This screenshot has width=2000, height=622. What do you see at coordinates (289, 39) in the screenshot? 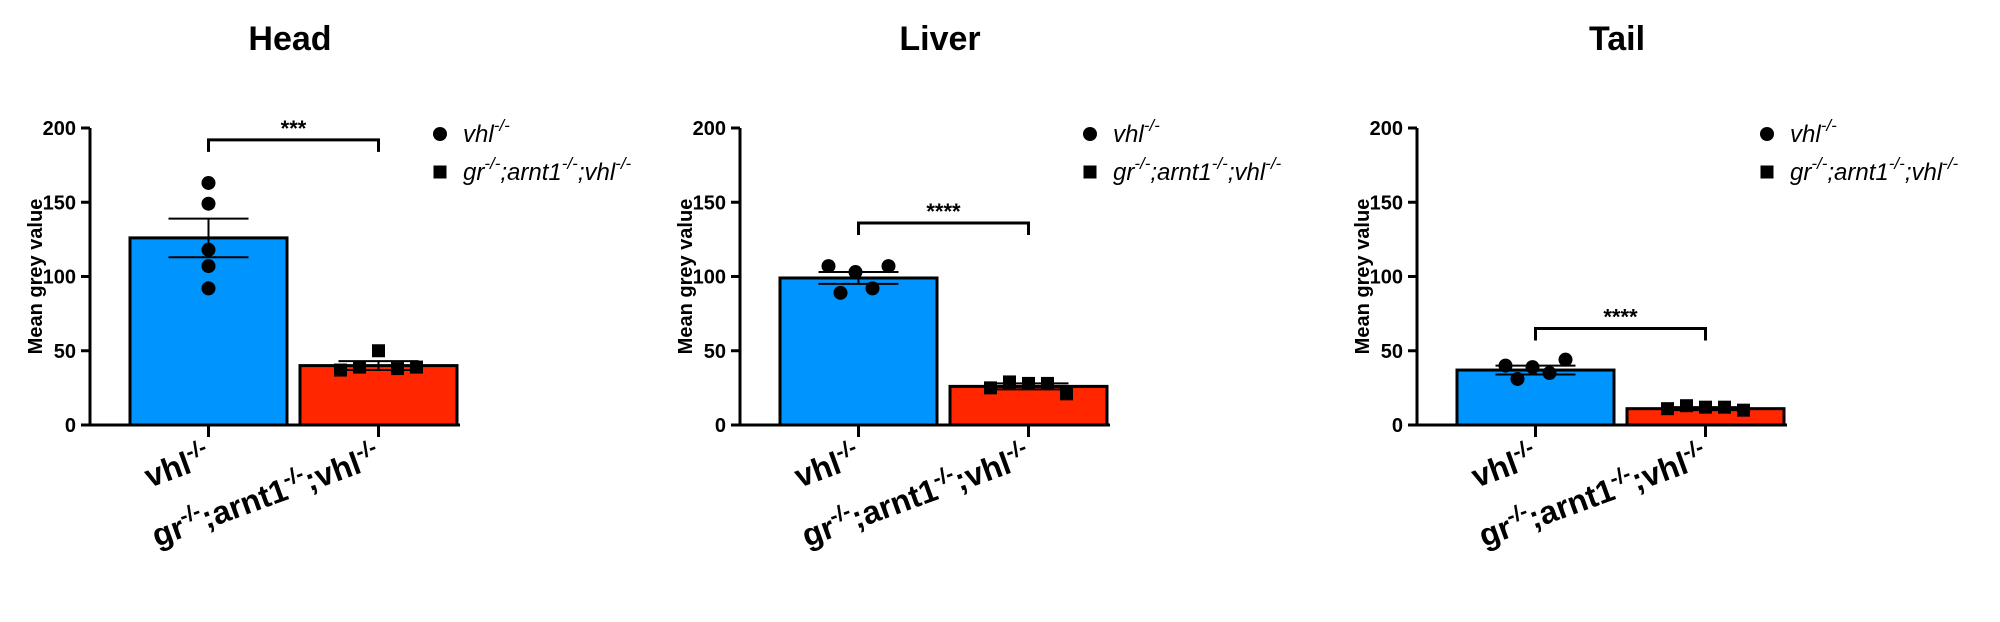
I see `chart-title: Head` at bounding box center [289, 39].